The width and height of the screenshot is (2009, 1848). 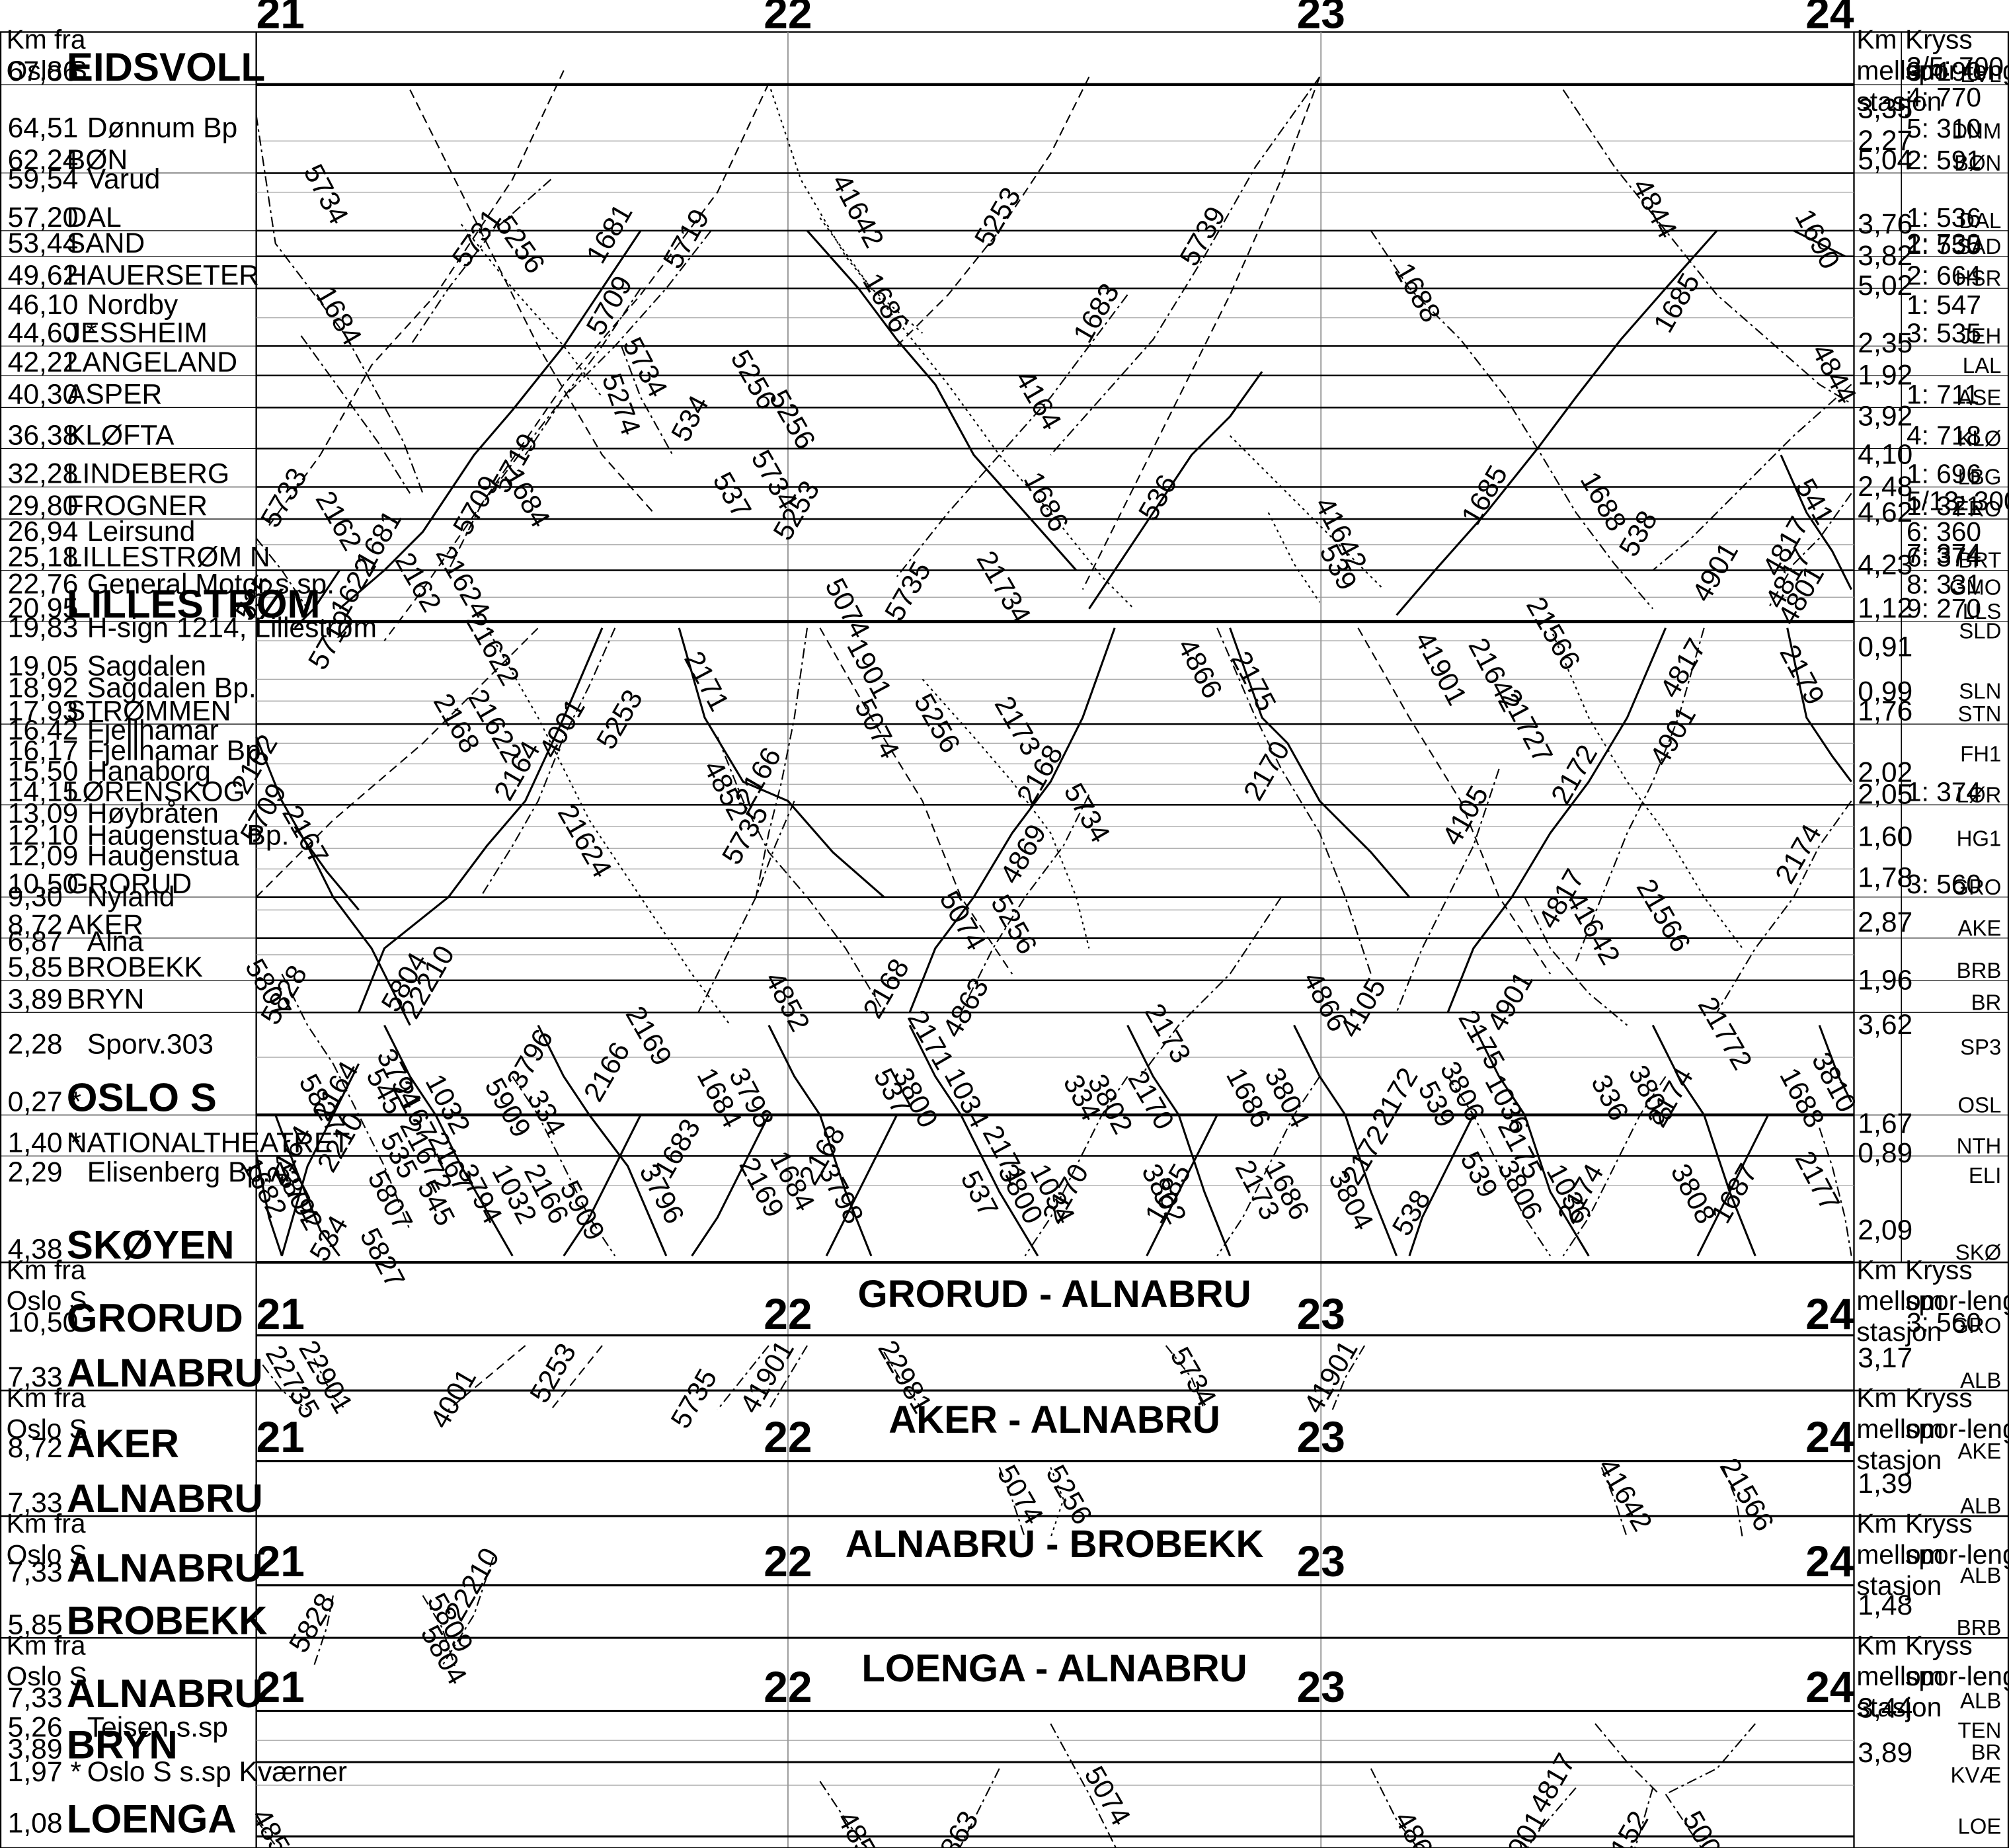 I want to click on station-name: SKØYEN, so click(x=151, y=1245).